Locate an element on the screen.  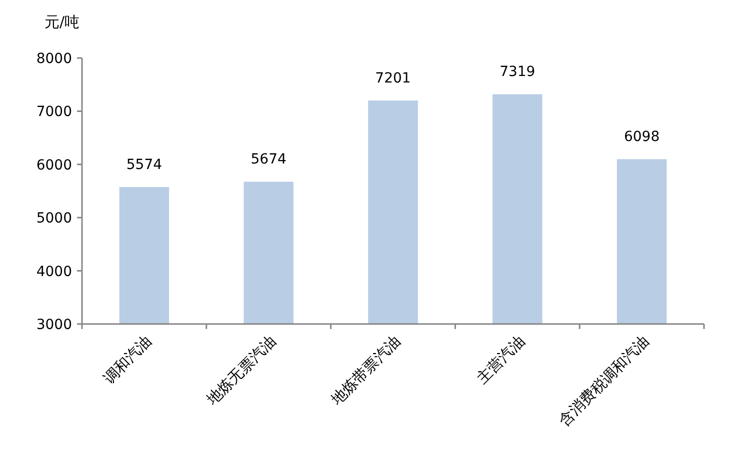
y-tick-label: 4000 is located at coordinates (54, 272).